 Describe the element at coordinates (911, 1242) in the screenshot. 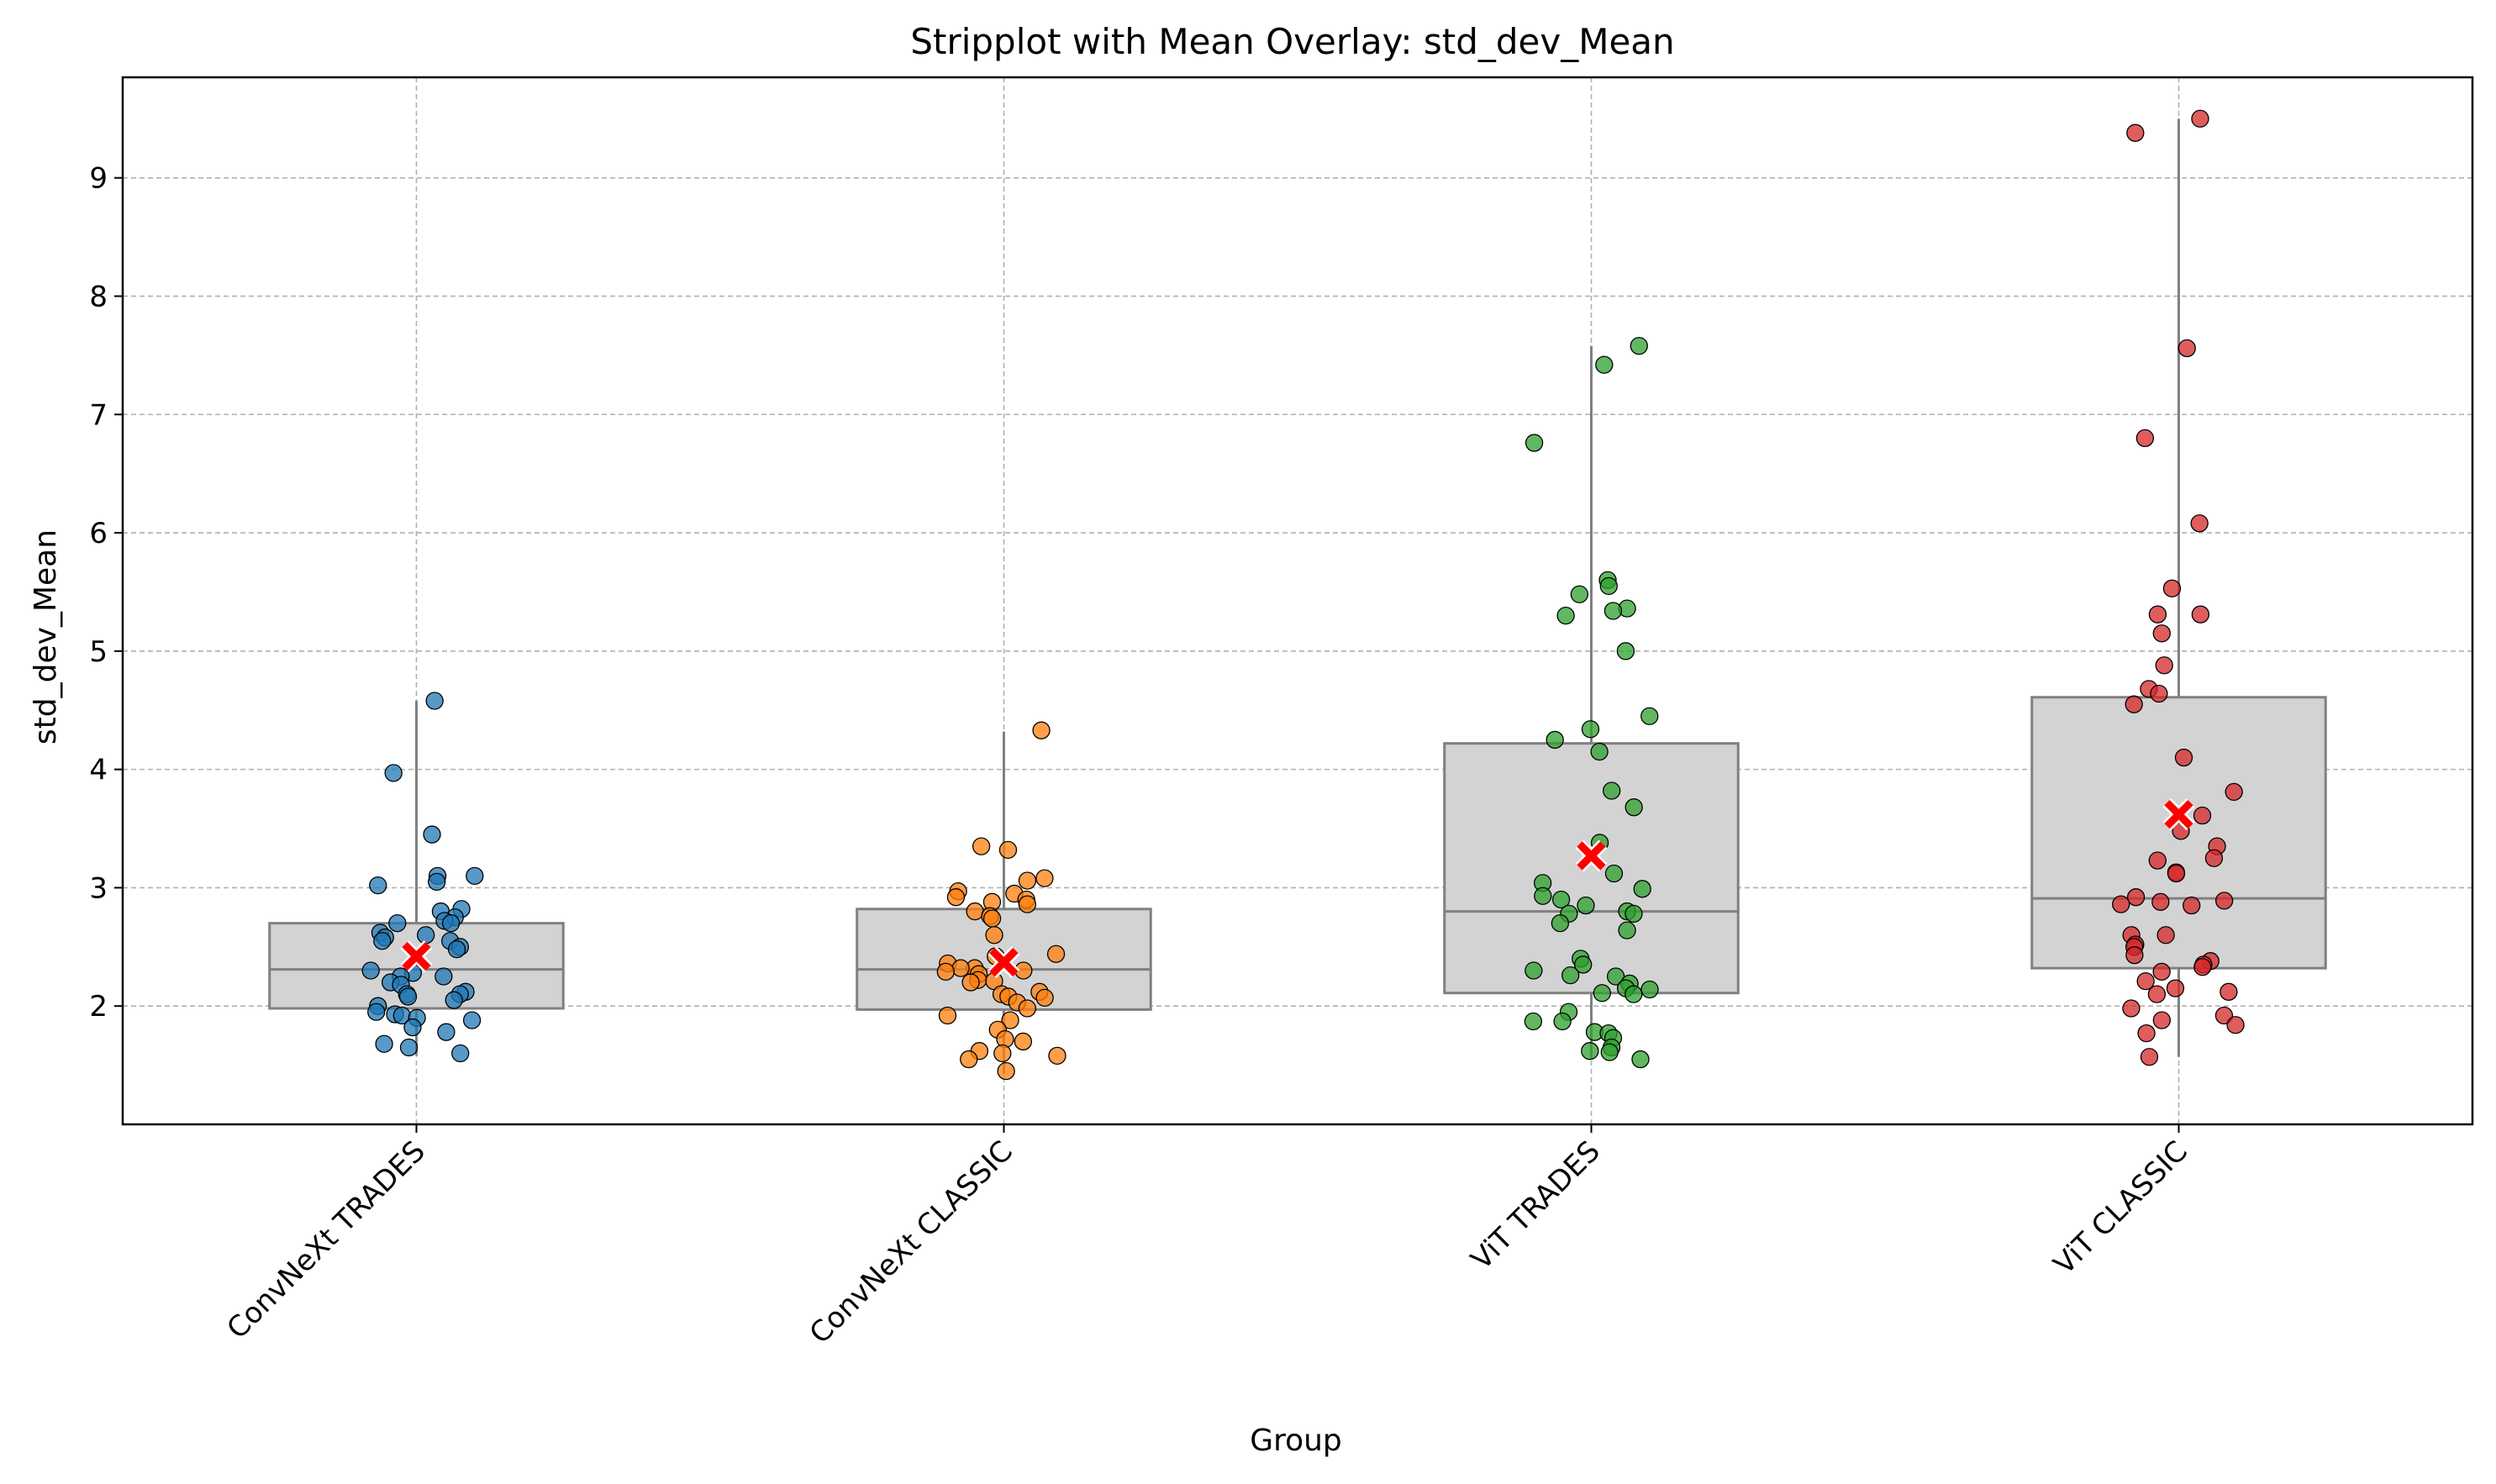

I see `x-tick-label: ConvNeXt CLASSIC` at that location.